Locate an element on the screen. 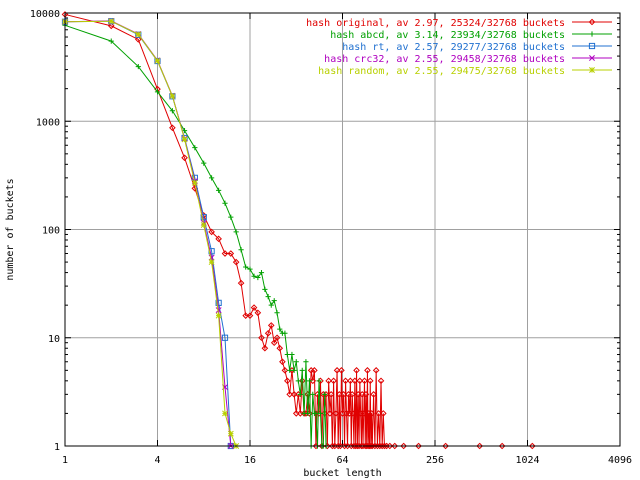 The height and width of the screenshot is (480, 640). x-axis-label: bucket length is located at coordinates (342, 473).